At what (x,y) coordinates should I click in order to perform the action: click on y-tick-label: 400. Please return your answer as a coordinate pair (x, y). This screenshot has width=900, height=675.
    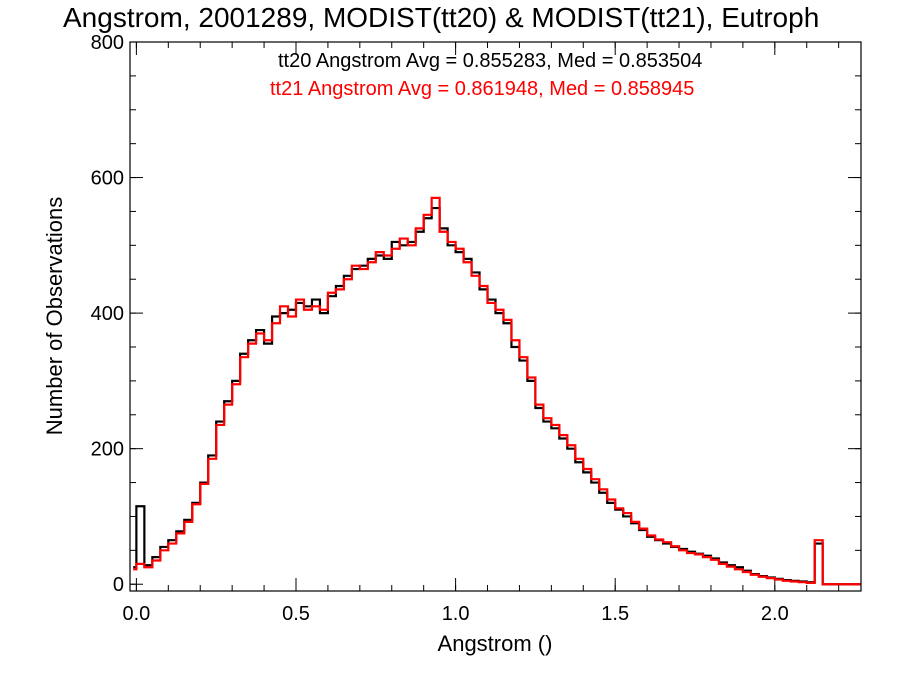
    Looking at the image, I should click on (107, 314).